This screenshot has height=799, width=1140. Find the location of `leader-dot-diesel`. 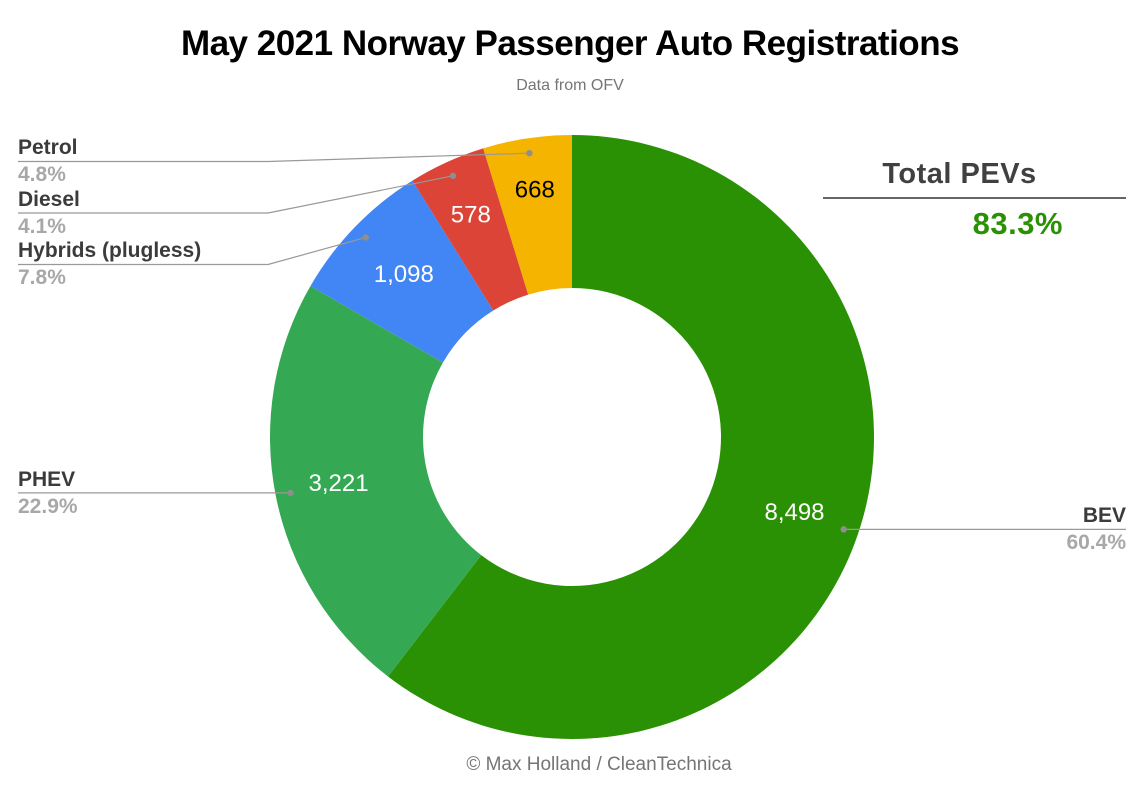

leader-dot-diesel is located at coordinates (453, 176).